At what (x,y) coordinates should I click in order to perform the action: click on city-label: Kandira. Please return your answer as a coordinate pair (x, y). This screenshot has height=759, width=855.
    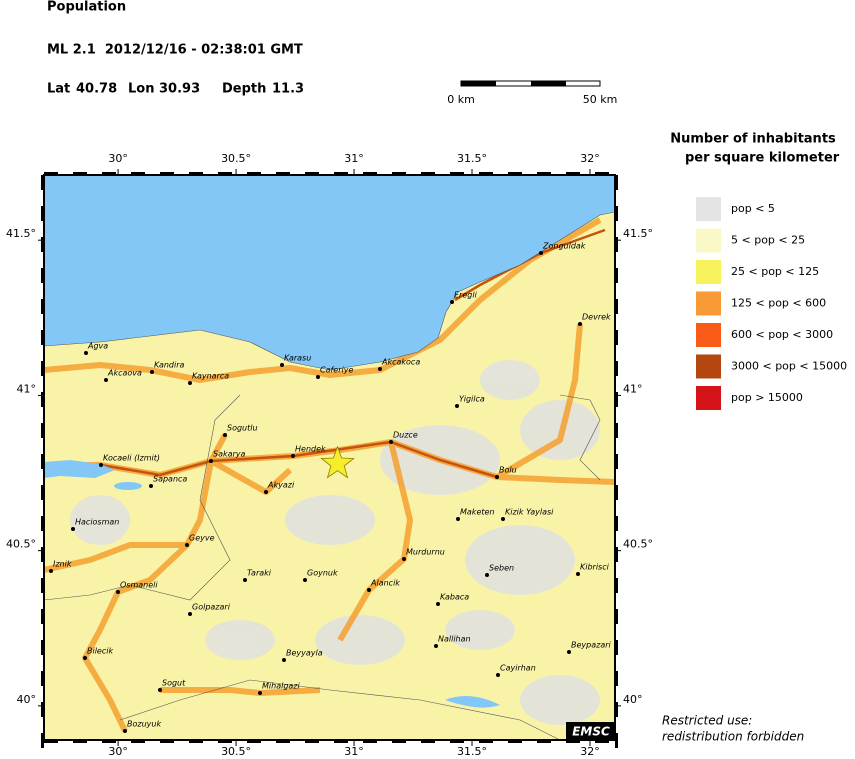
    Looking at the image, I should click on (169, 365).